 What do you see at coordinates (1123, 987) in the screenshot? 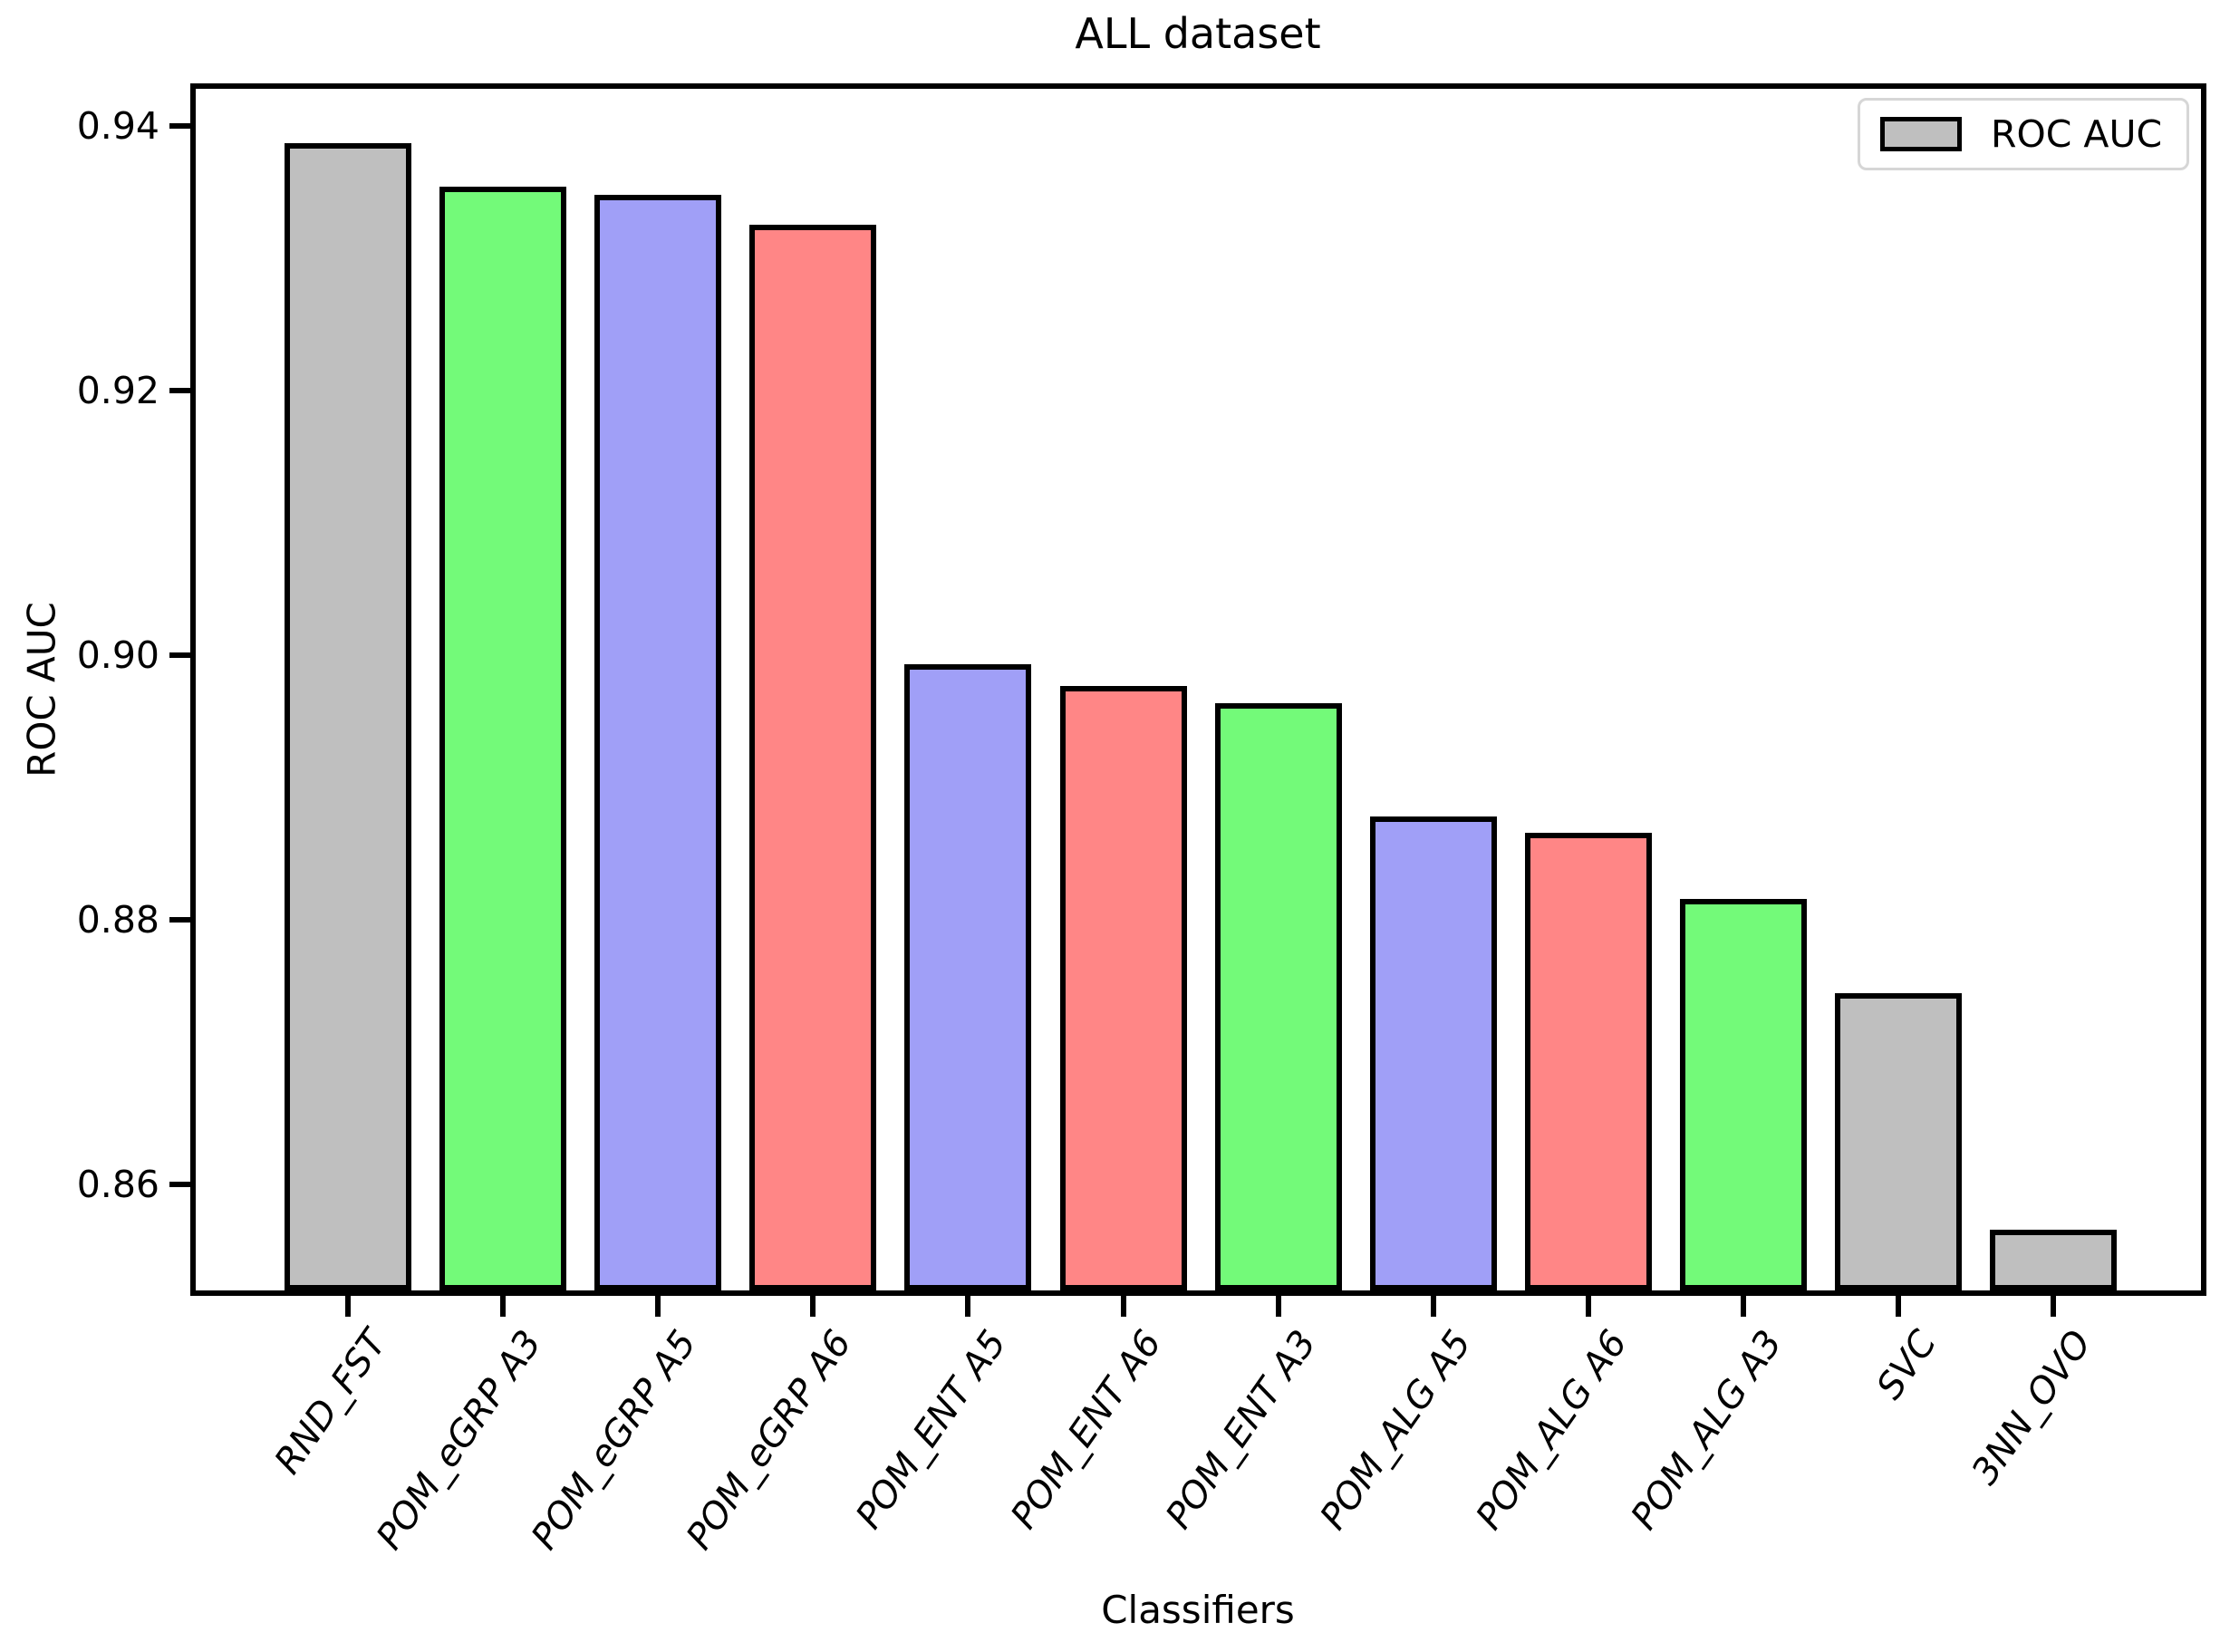
I see `bar-POM_ENT A6` at bounding box center [1123, 987].